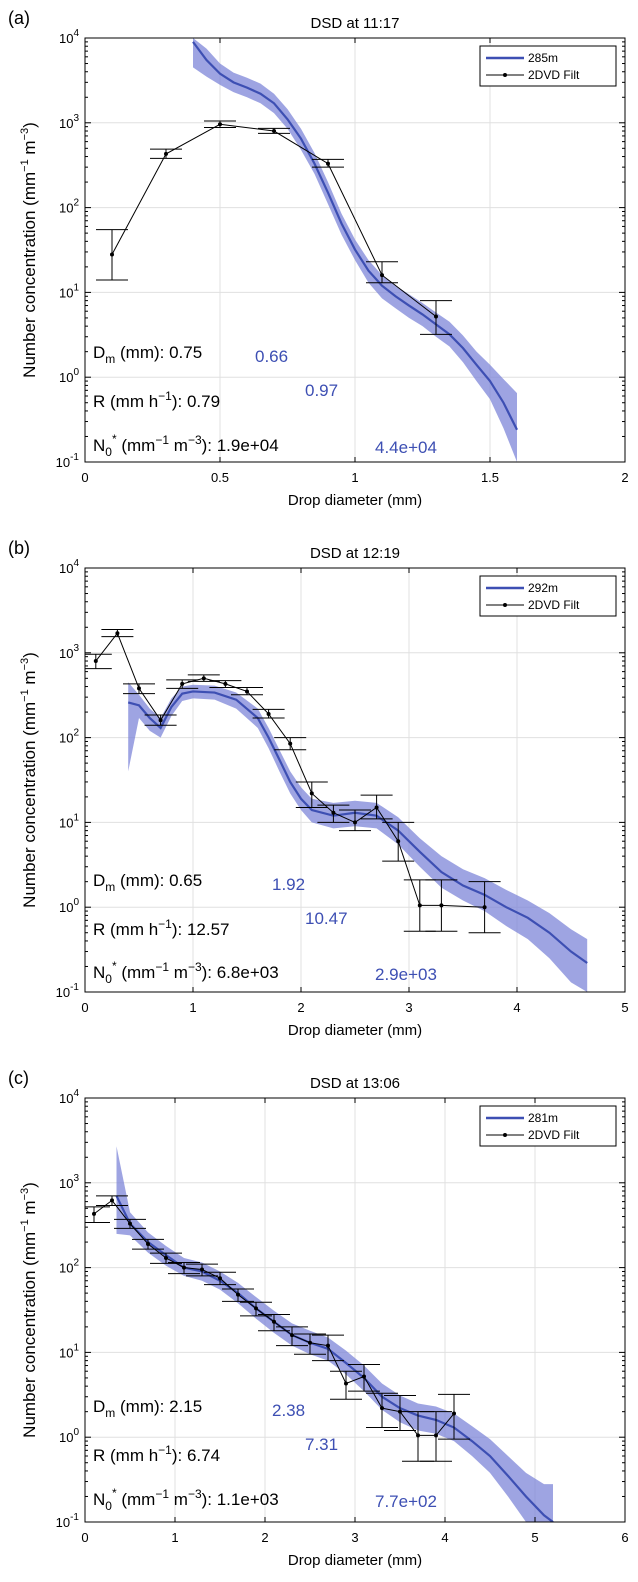 This screenshot has height=1582, width=638. What do you see at coordinates (548, 1126) in the screenshot?
I see `legend: 281m 2DVD Filt` at bounding box center [548, 1126].